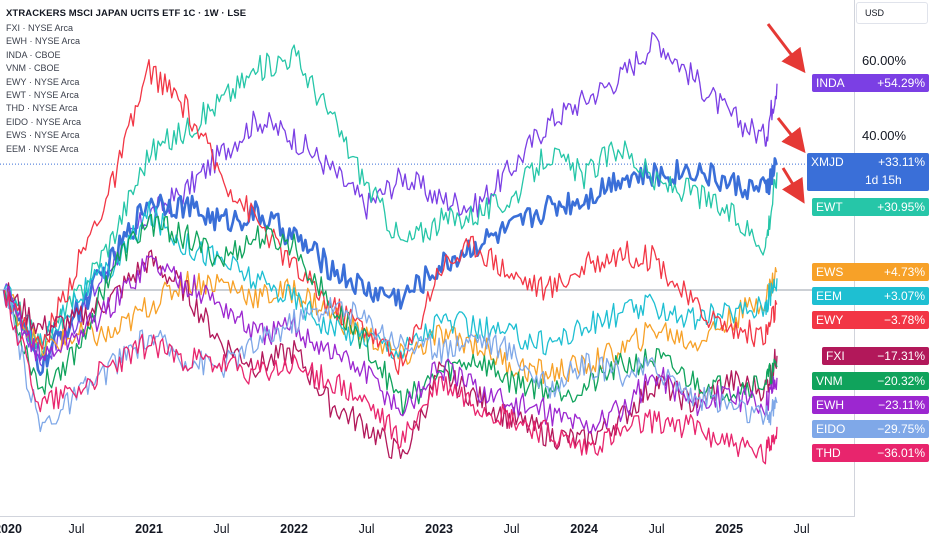  Describe the element at coordinates (33, 68) in the screenshot. I see `legend-symbol: VNM · CBOE` at that location.